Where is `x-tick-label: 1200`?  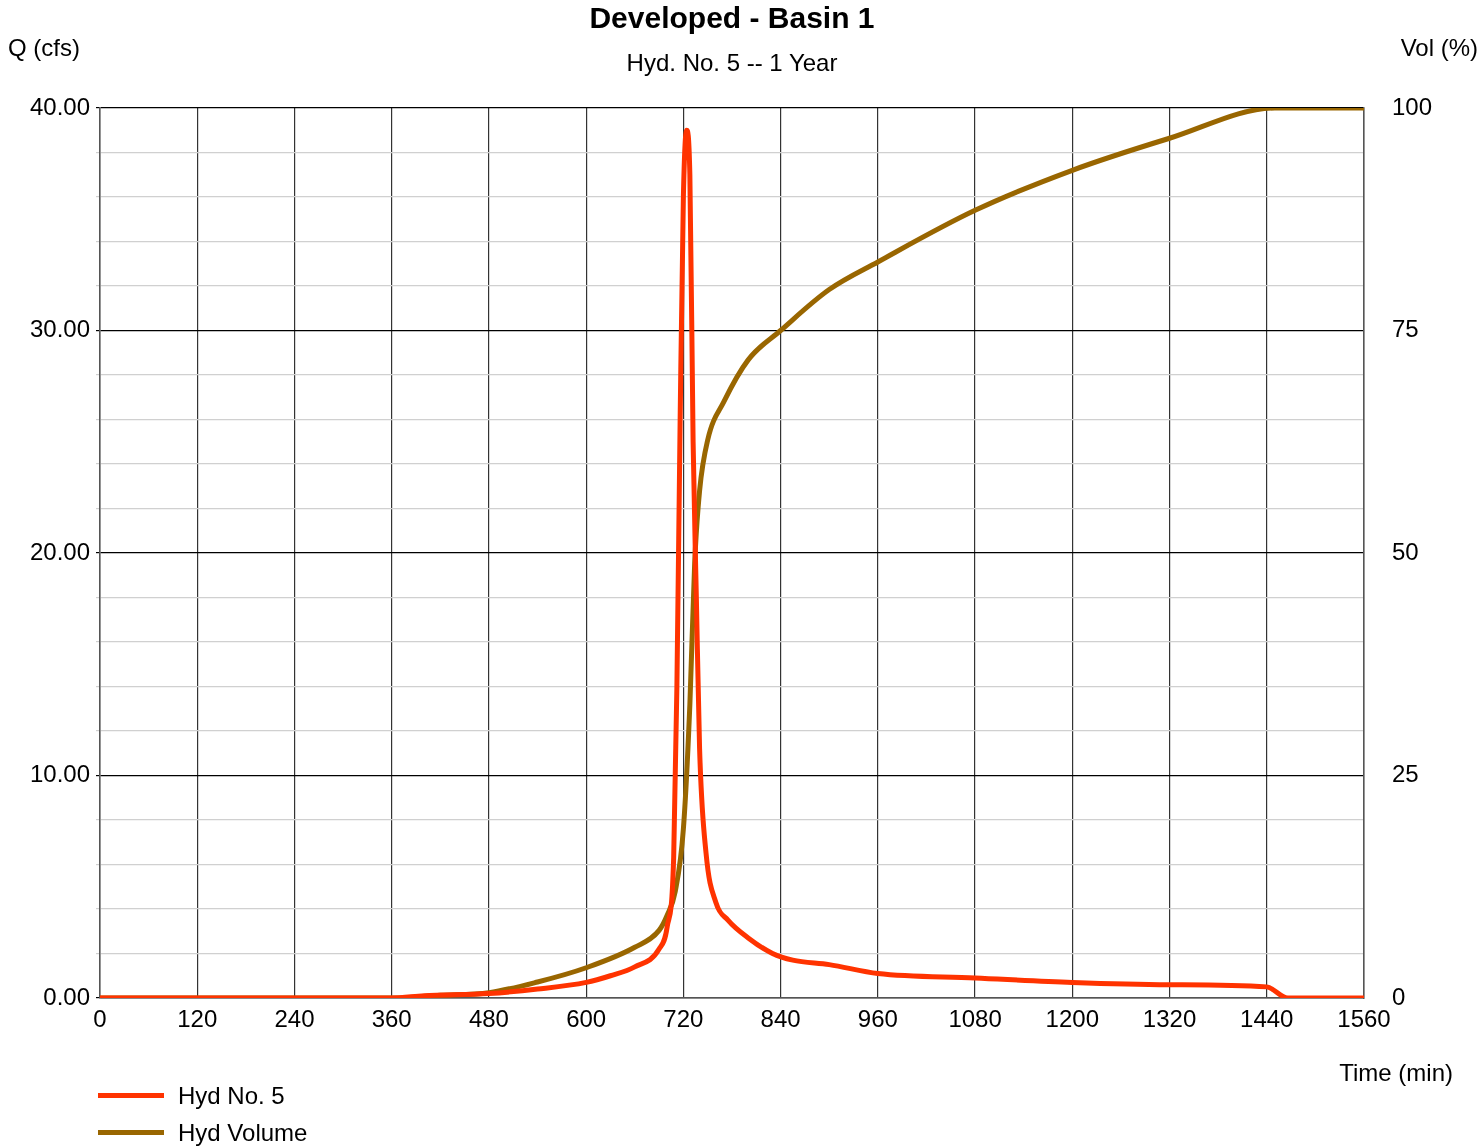
x-tick-label: 1200 is located at coordinates (1072, 1019).